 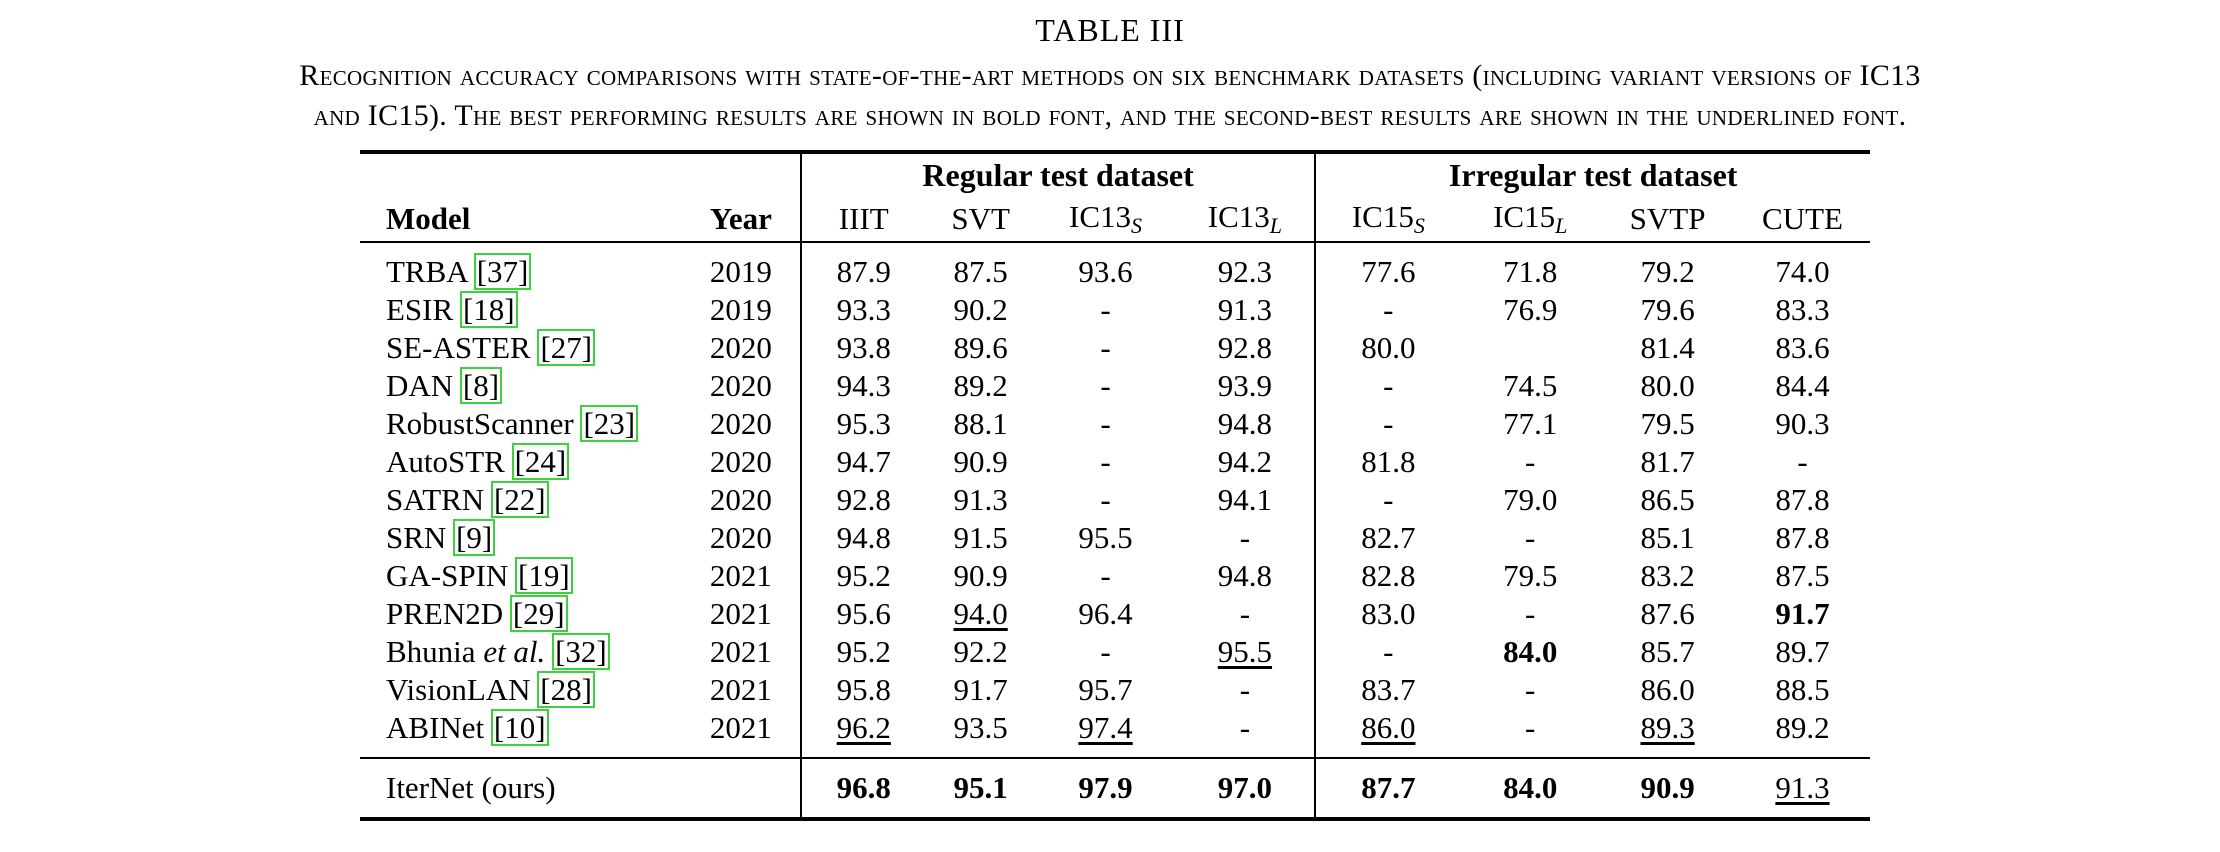 I want to click on cell-cute: 83.6, so click(x=1802, y=347).